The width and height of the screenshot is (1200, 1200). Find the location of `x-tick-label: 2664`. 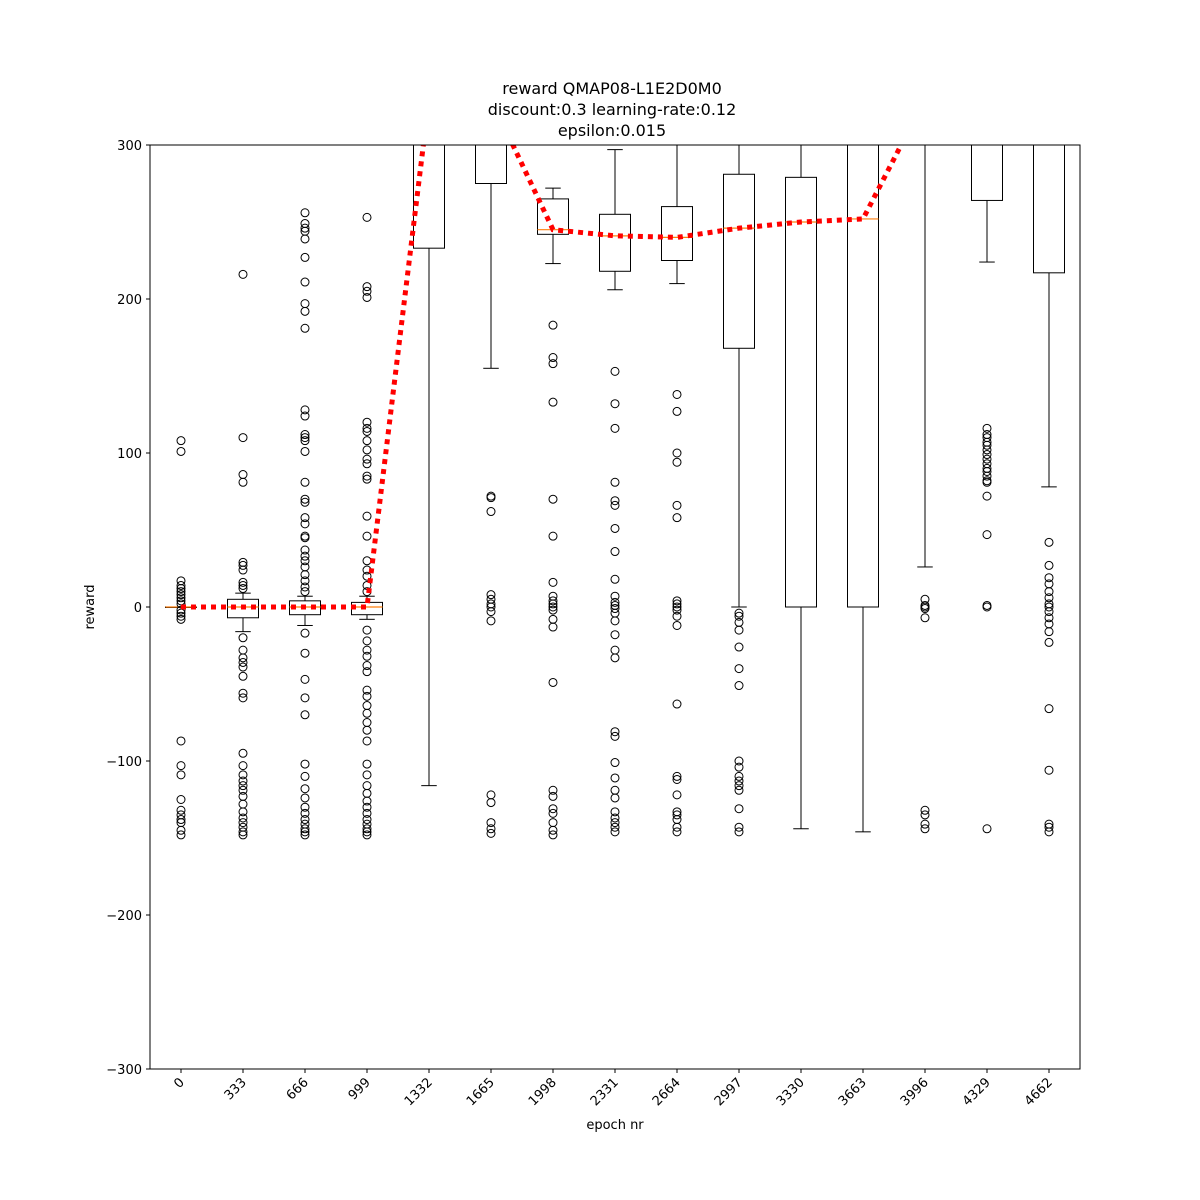

x-tick-label: 2664 is located at coordinates (667, 1092).